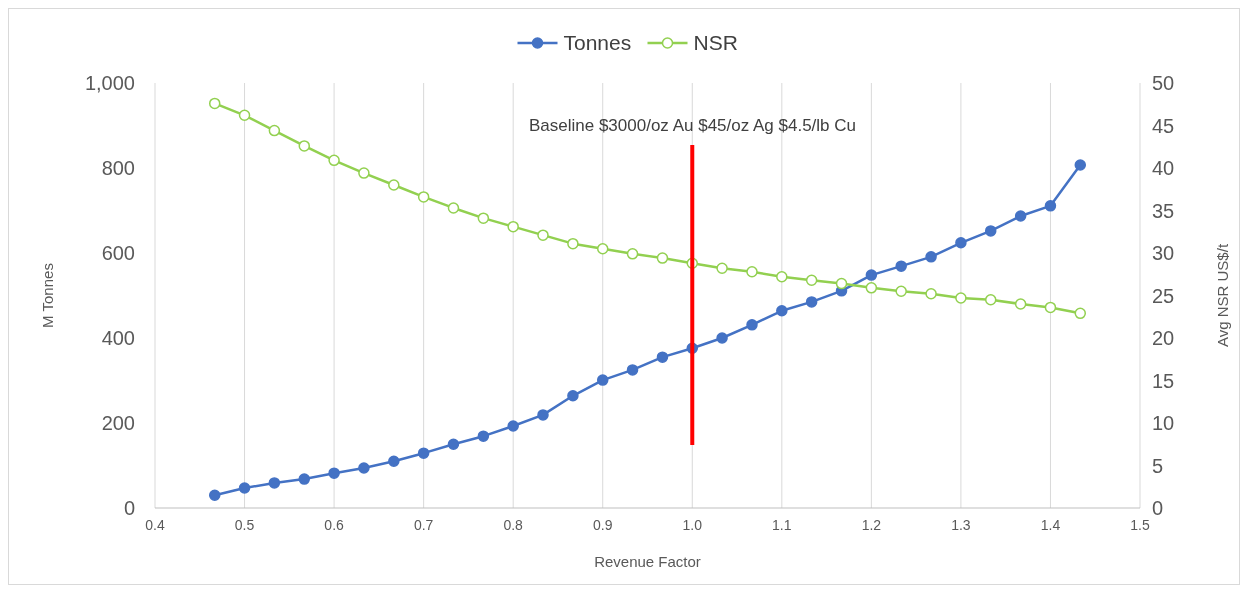 The height and width of the screenshot is (593, 1248). What do you see at coordinates (244, 525) in the screenshot?
I see `x-tick-label: 0.5` at bounding box center [244, 525].